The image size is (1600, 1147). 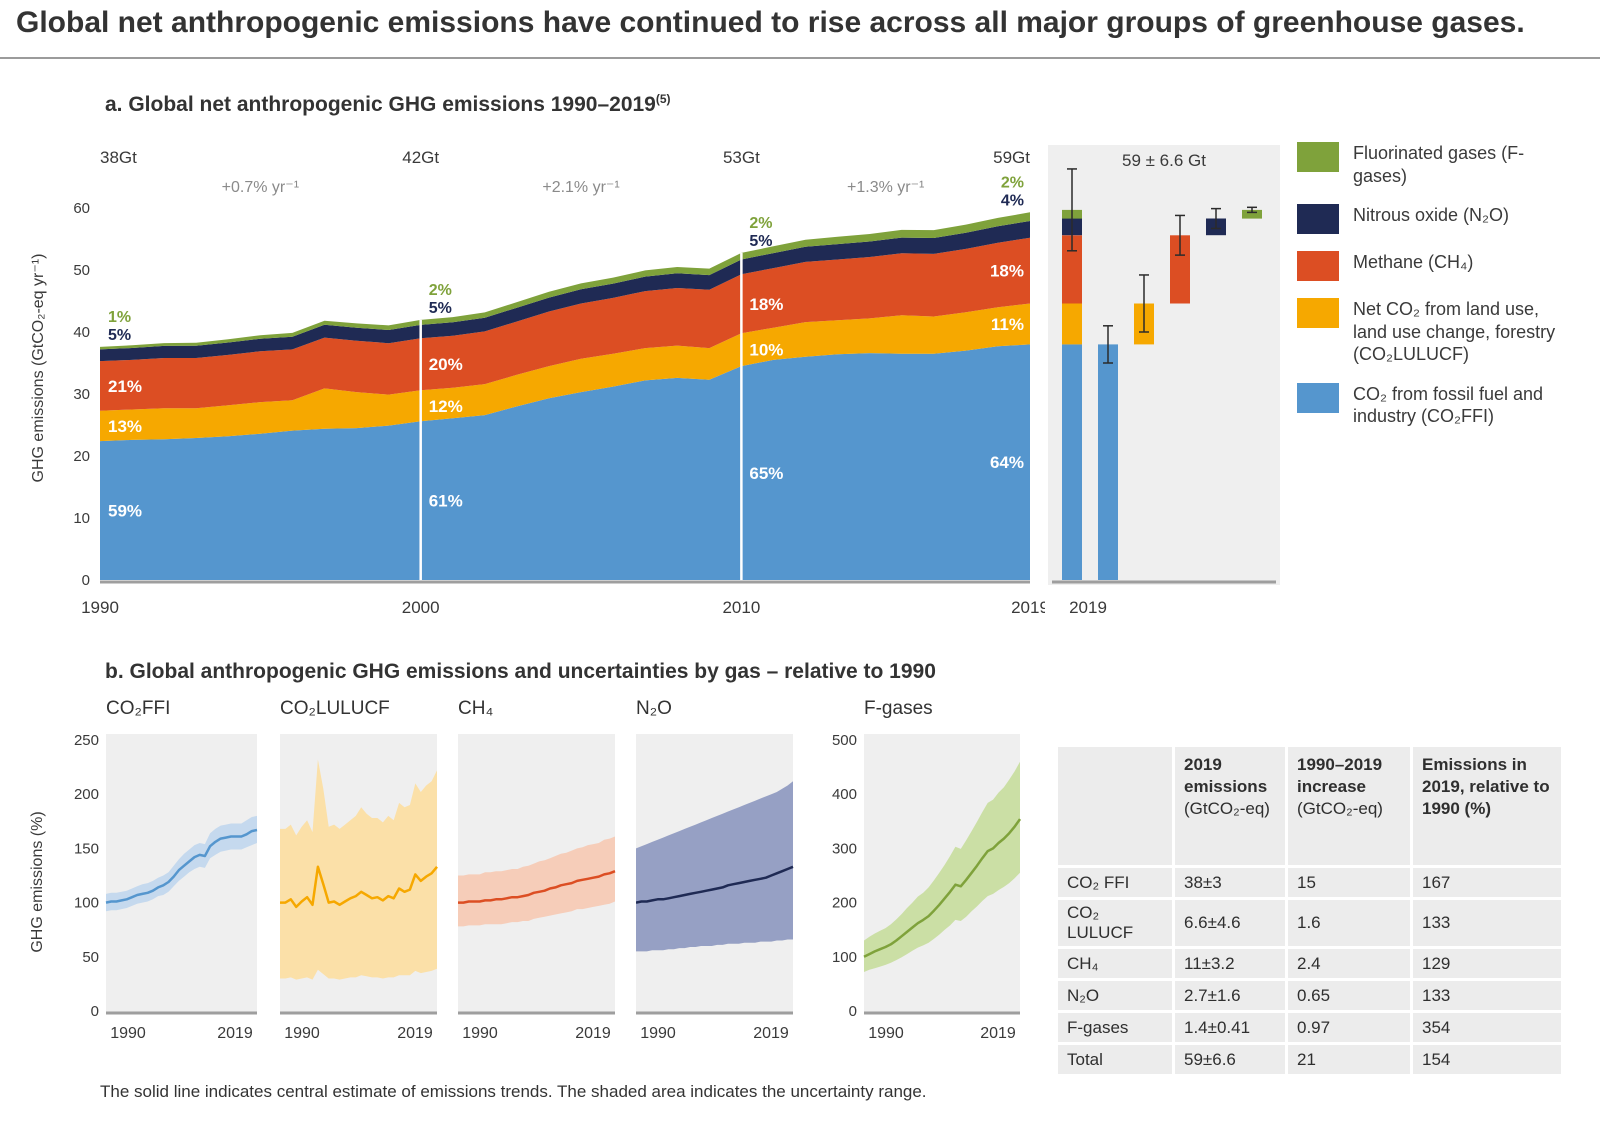 I want to click on table-row-label: CH₄, so click(x=1115, y=963).